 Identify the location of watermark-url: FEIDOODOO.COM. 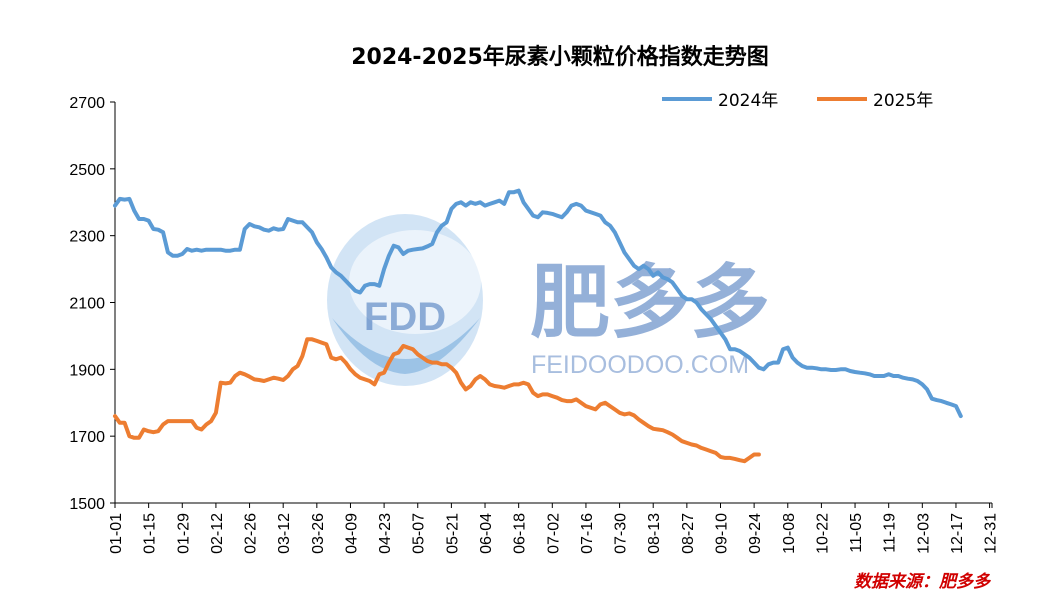
(640, 365).